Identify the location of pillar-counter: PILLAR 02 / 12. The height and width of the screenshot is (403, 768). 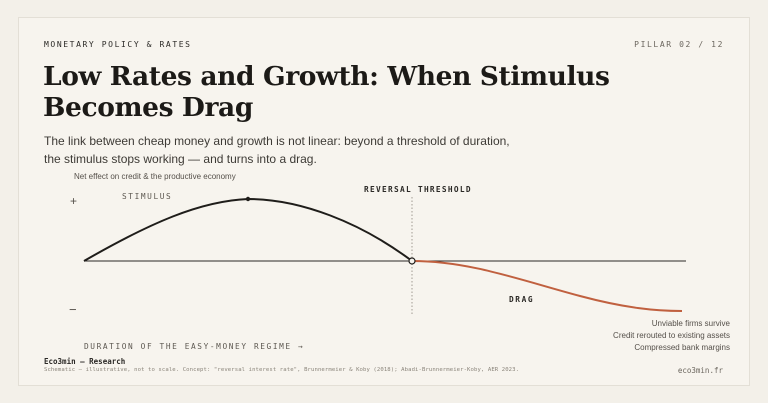
(679, 44).